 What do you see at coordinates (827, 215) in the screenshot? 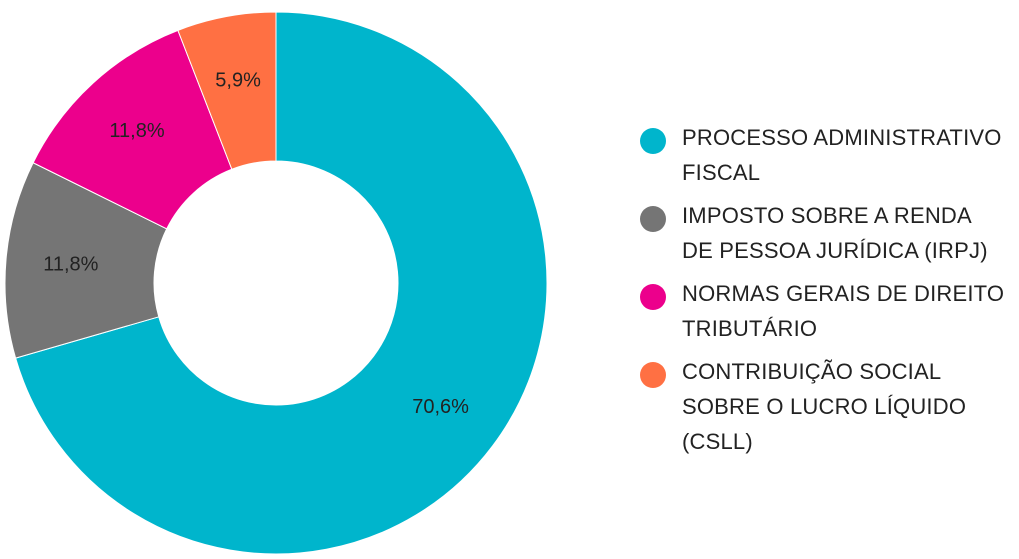
I see `legend-label-line: IMPOSTO SOBRE A RENDA` at bounding box center [827, 215].